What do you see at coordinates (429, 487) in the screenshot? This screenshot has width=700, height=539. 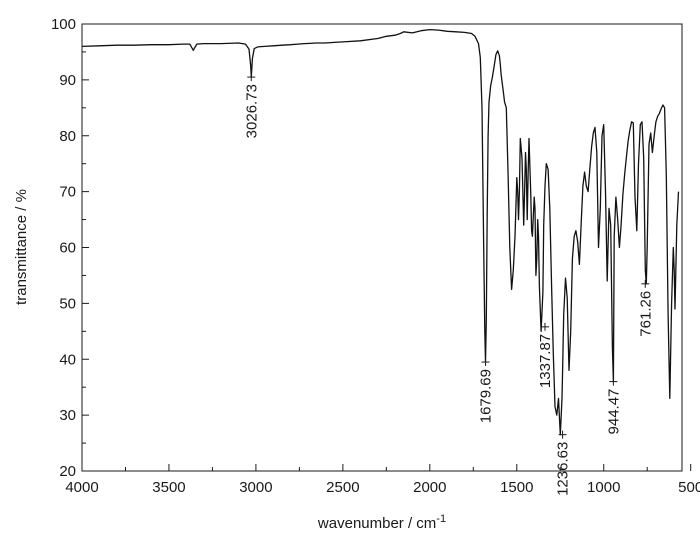 I see `x-tick-label: 2000` at bounding box center [429, 487].